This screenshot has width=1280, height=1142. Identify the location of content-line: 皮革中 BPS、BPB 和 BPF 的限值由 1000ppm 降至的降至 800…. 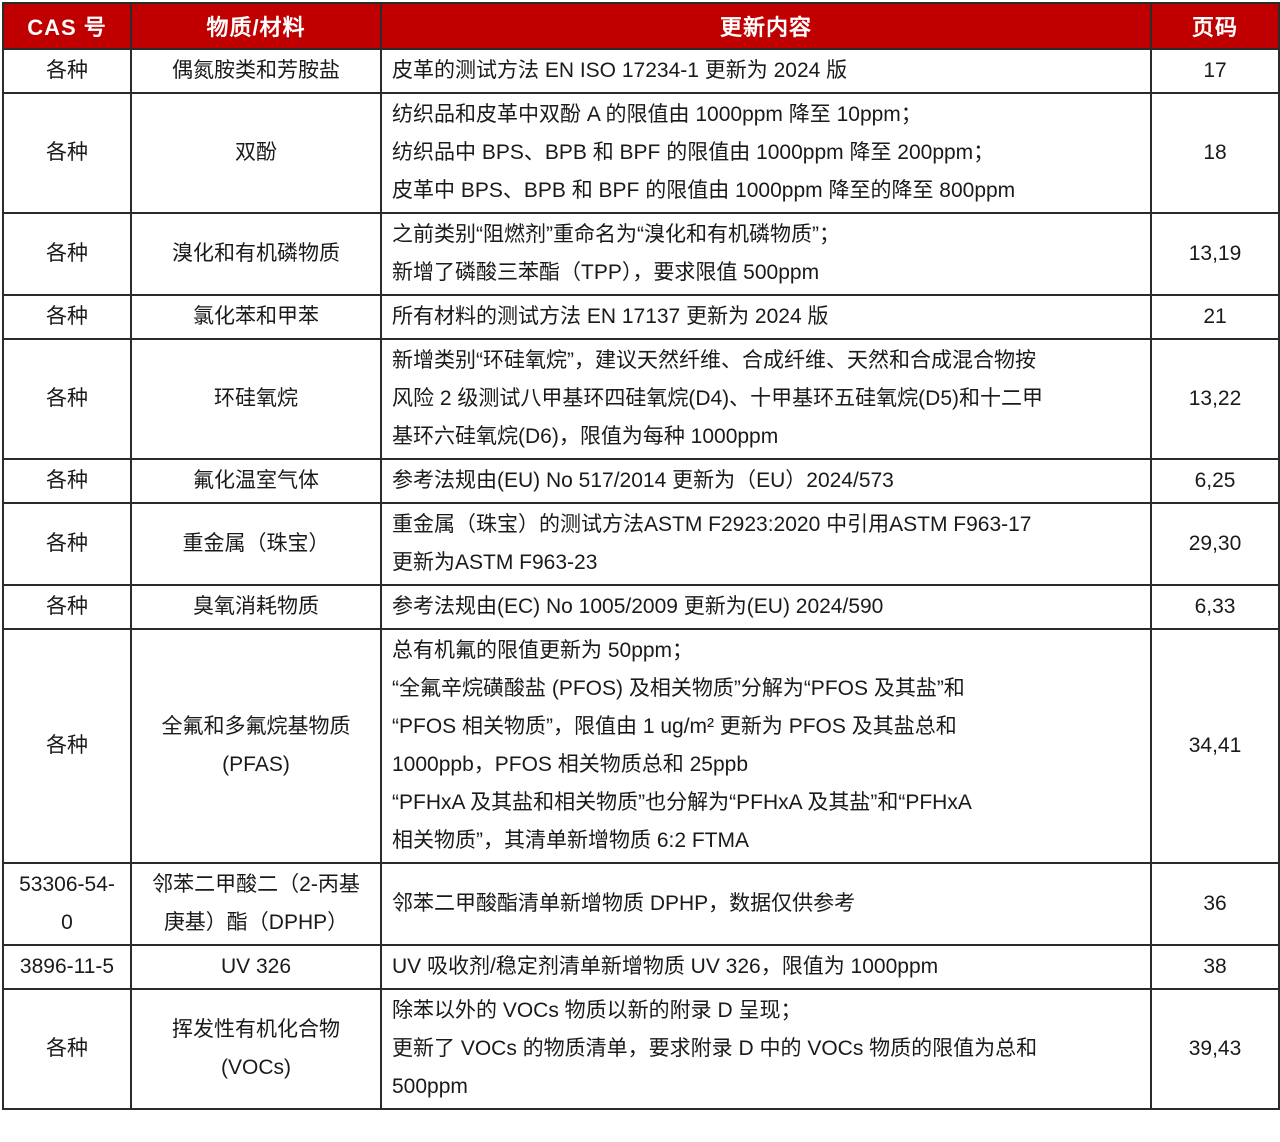
(704, 190).